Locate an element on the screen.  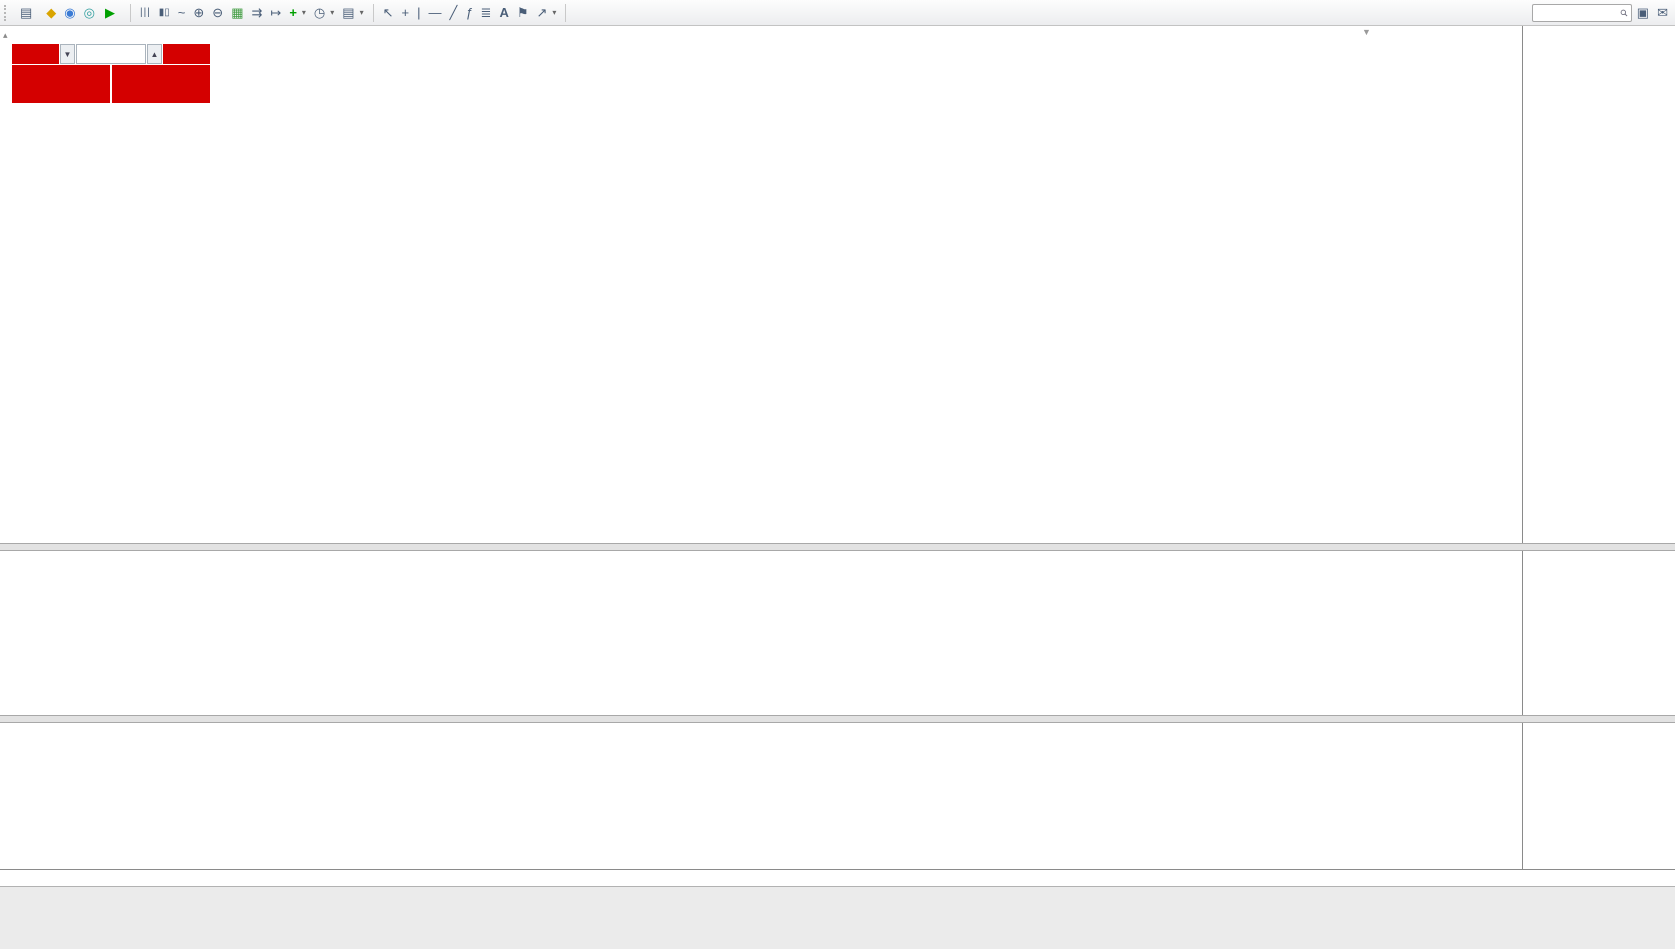
new-order-button: ▤ is located at coordinates (28, 13).